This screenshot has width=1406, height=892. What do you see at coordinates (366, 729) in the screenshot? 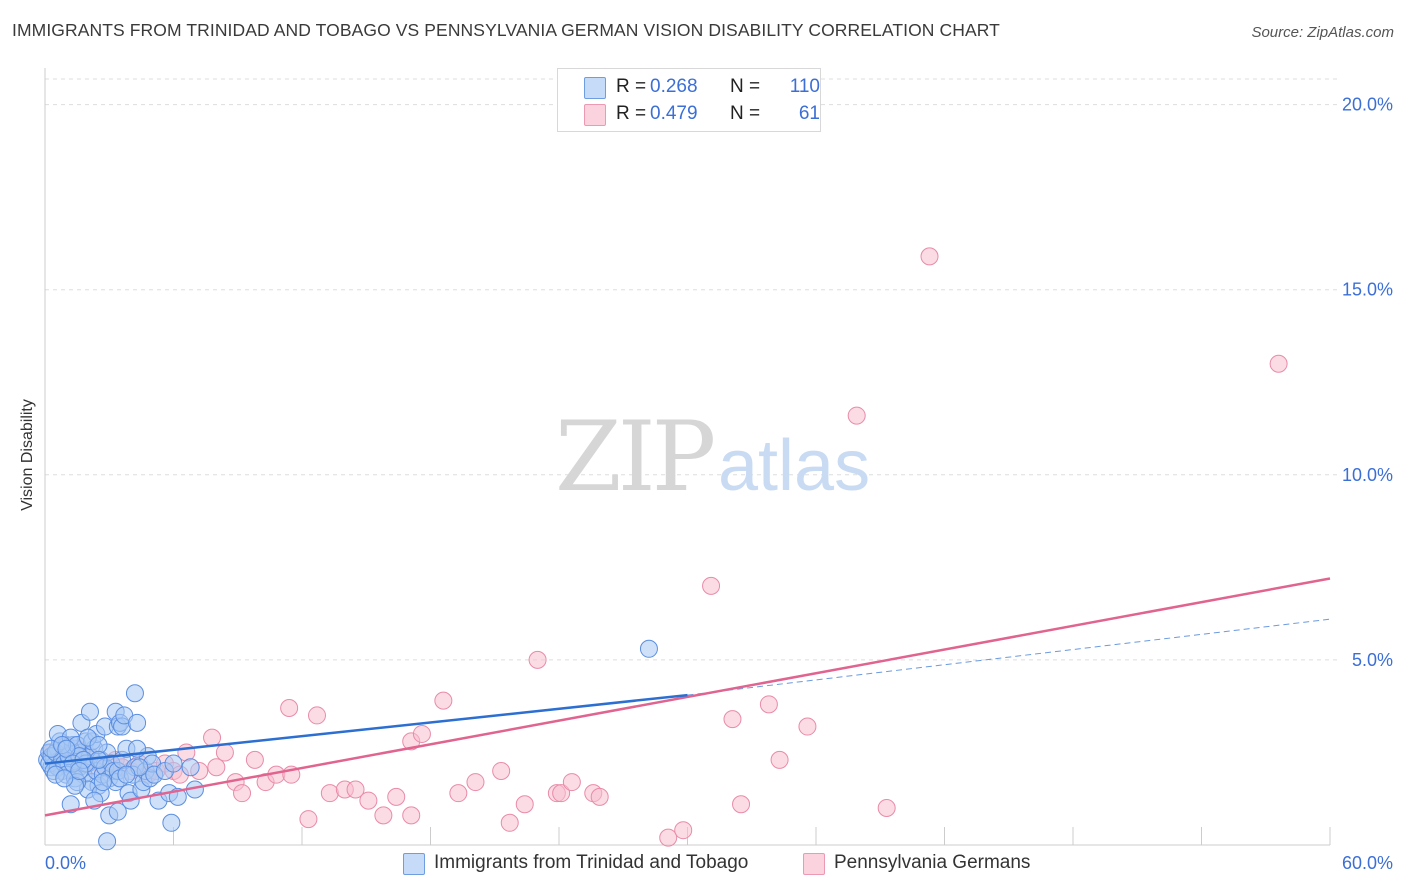
I see `trendline-blue` at bounding box center [366, 729].